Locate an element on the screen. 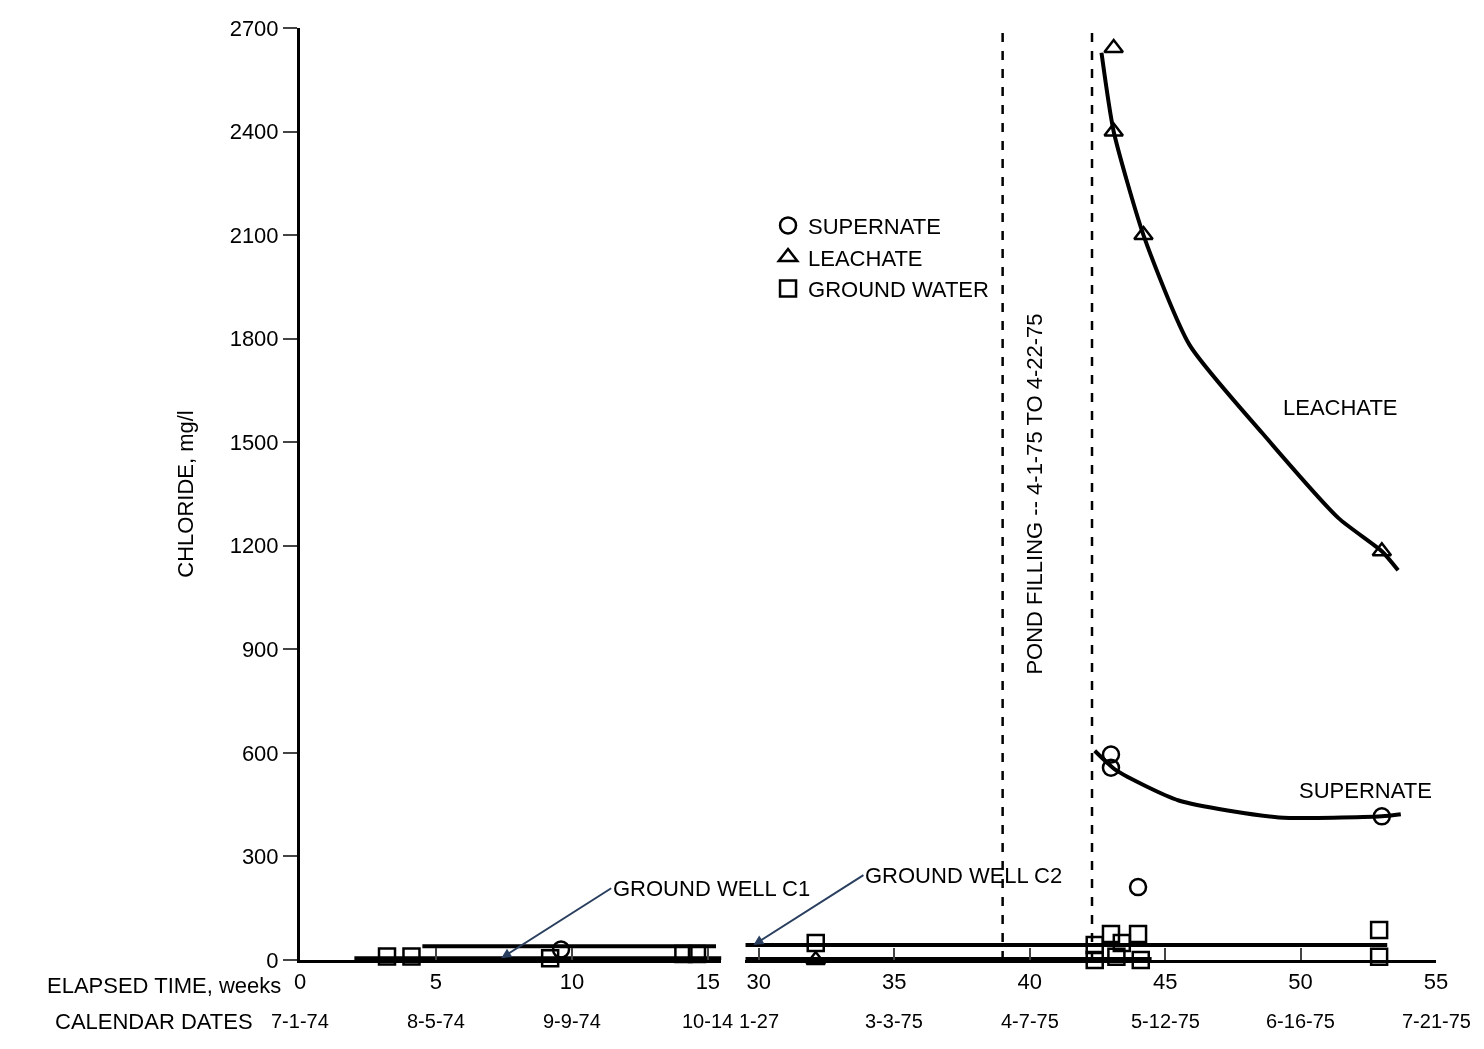  y-tick-label: 2700 is located at coordinates (254, 28).